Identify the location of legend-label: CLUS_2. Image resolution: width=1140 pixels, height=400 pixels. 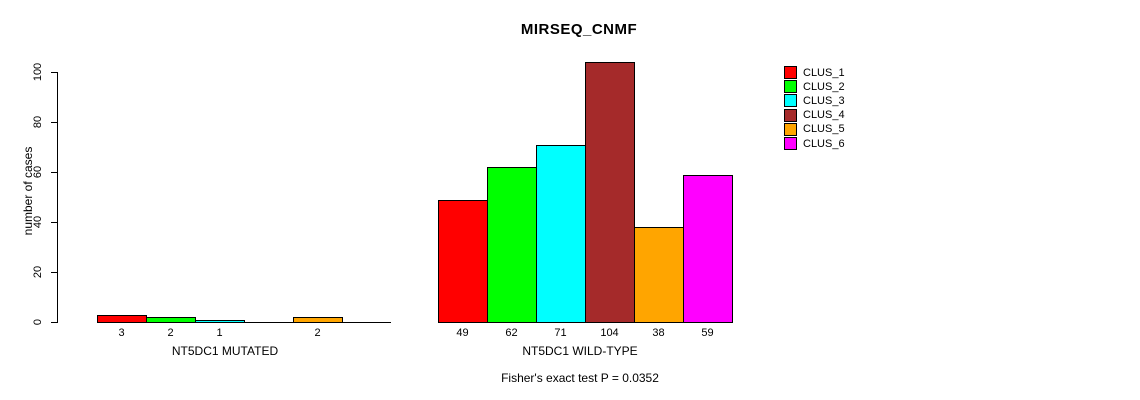
(824, 86).